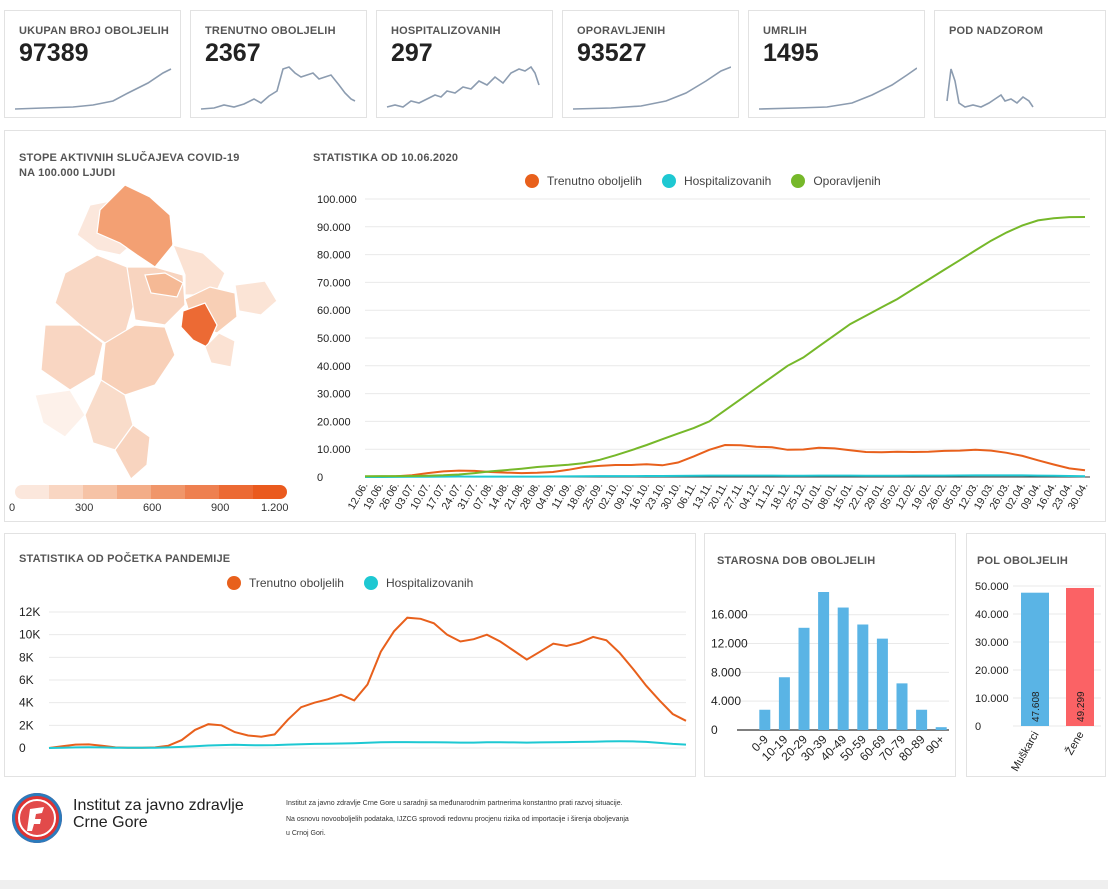  Describe the element at coordinates (155, 330) in the screenshot. I see `choropleth-map` at that location.